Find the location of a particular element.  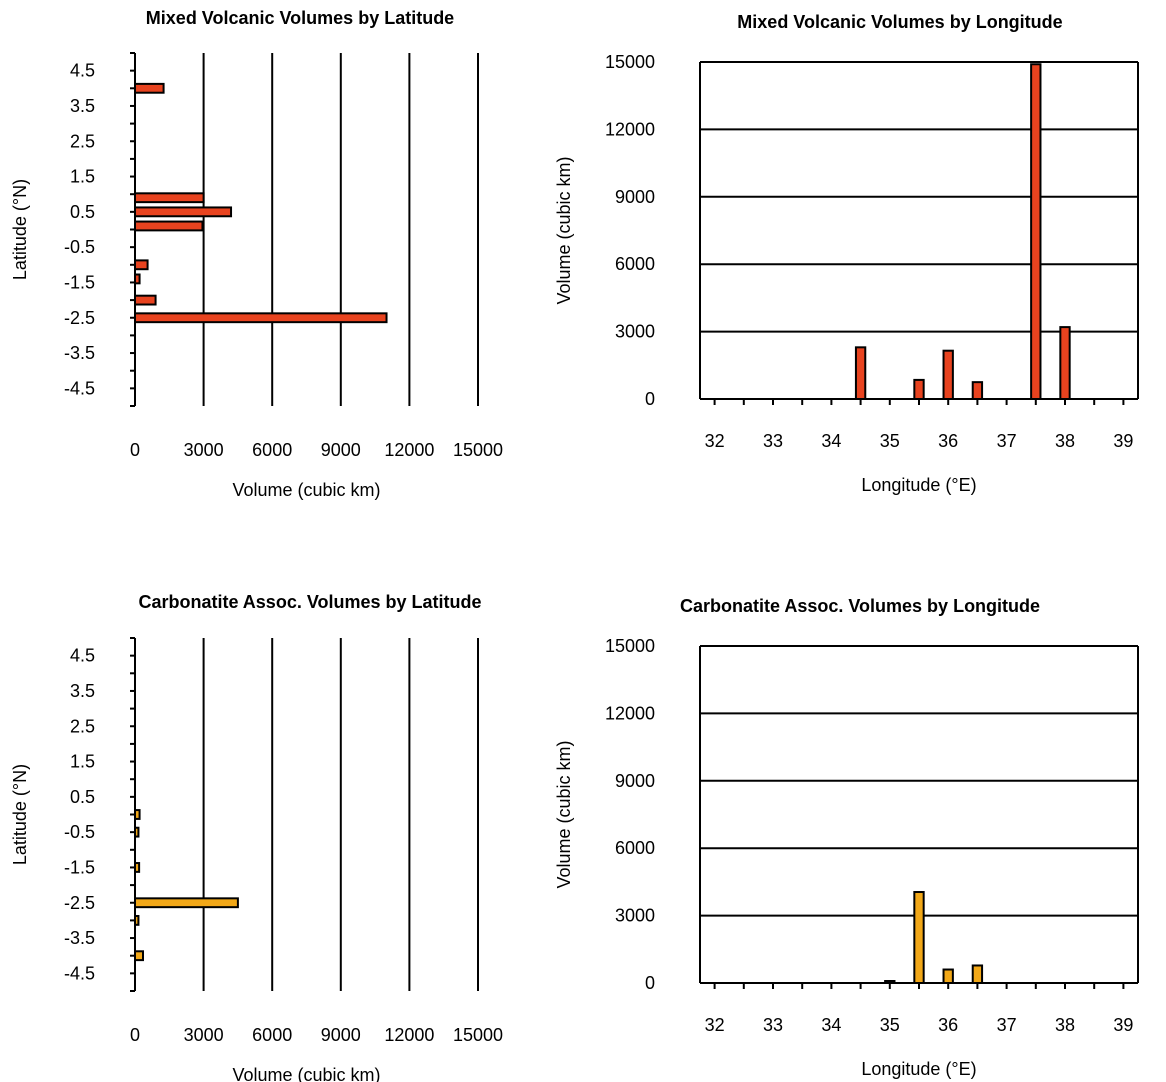

chart-title: Mixed Volcanic Volumes by Latitude is located at coordinates (300, 18).